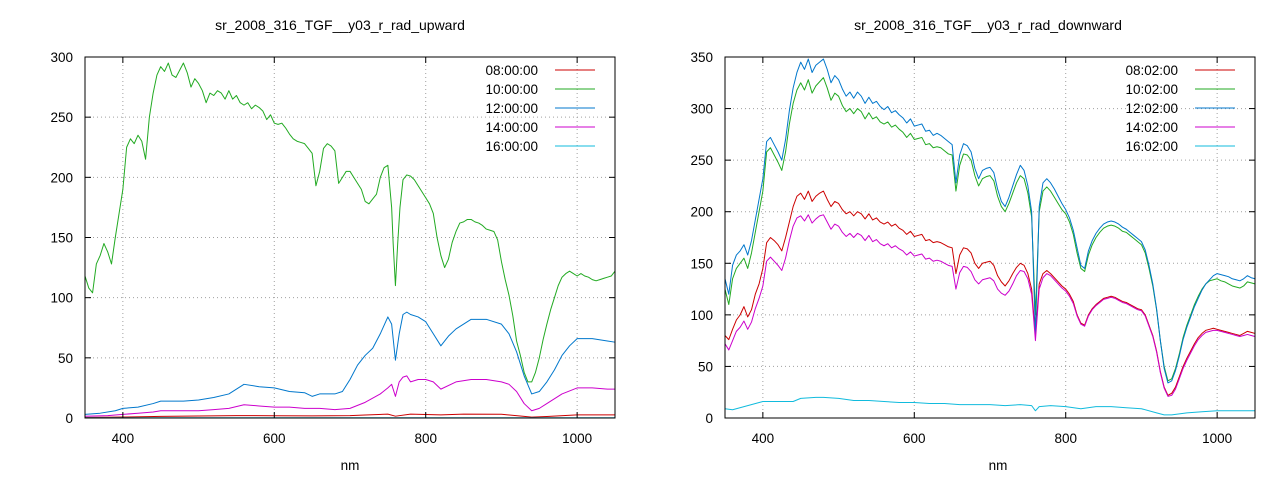 This screenshot has width=1280, height=480. Describe the element at coordinates (511, 108) in the screenshot. I see `legend-label-3: 12:00:00` at that location.